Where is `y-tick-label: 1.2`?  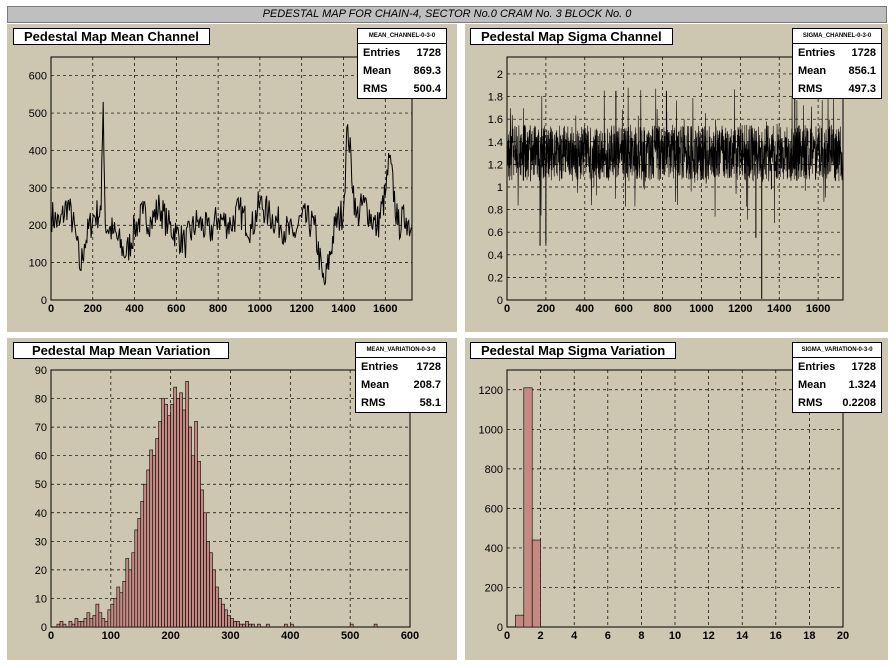
y-tick-label: 1.2 is located at coordinates (495, 165).